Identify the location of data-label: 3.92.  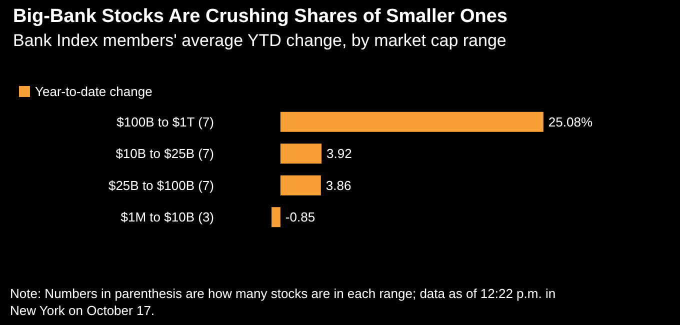
(339, 154).